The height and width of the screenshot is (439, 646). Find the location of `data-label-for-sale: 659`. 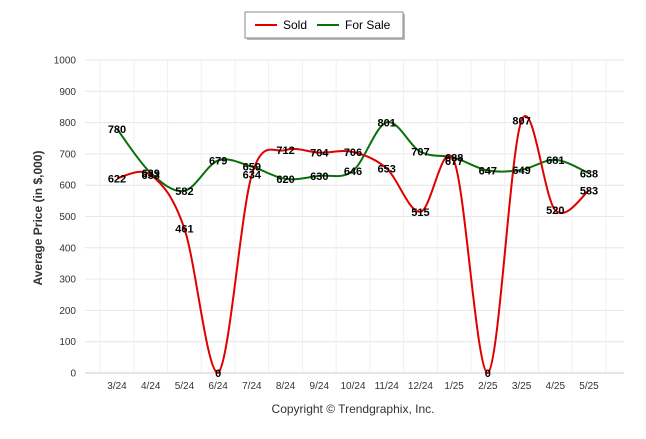

data-label-for-sale: 659 is located at coordinates (252, 168).